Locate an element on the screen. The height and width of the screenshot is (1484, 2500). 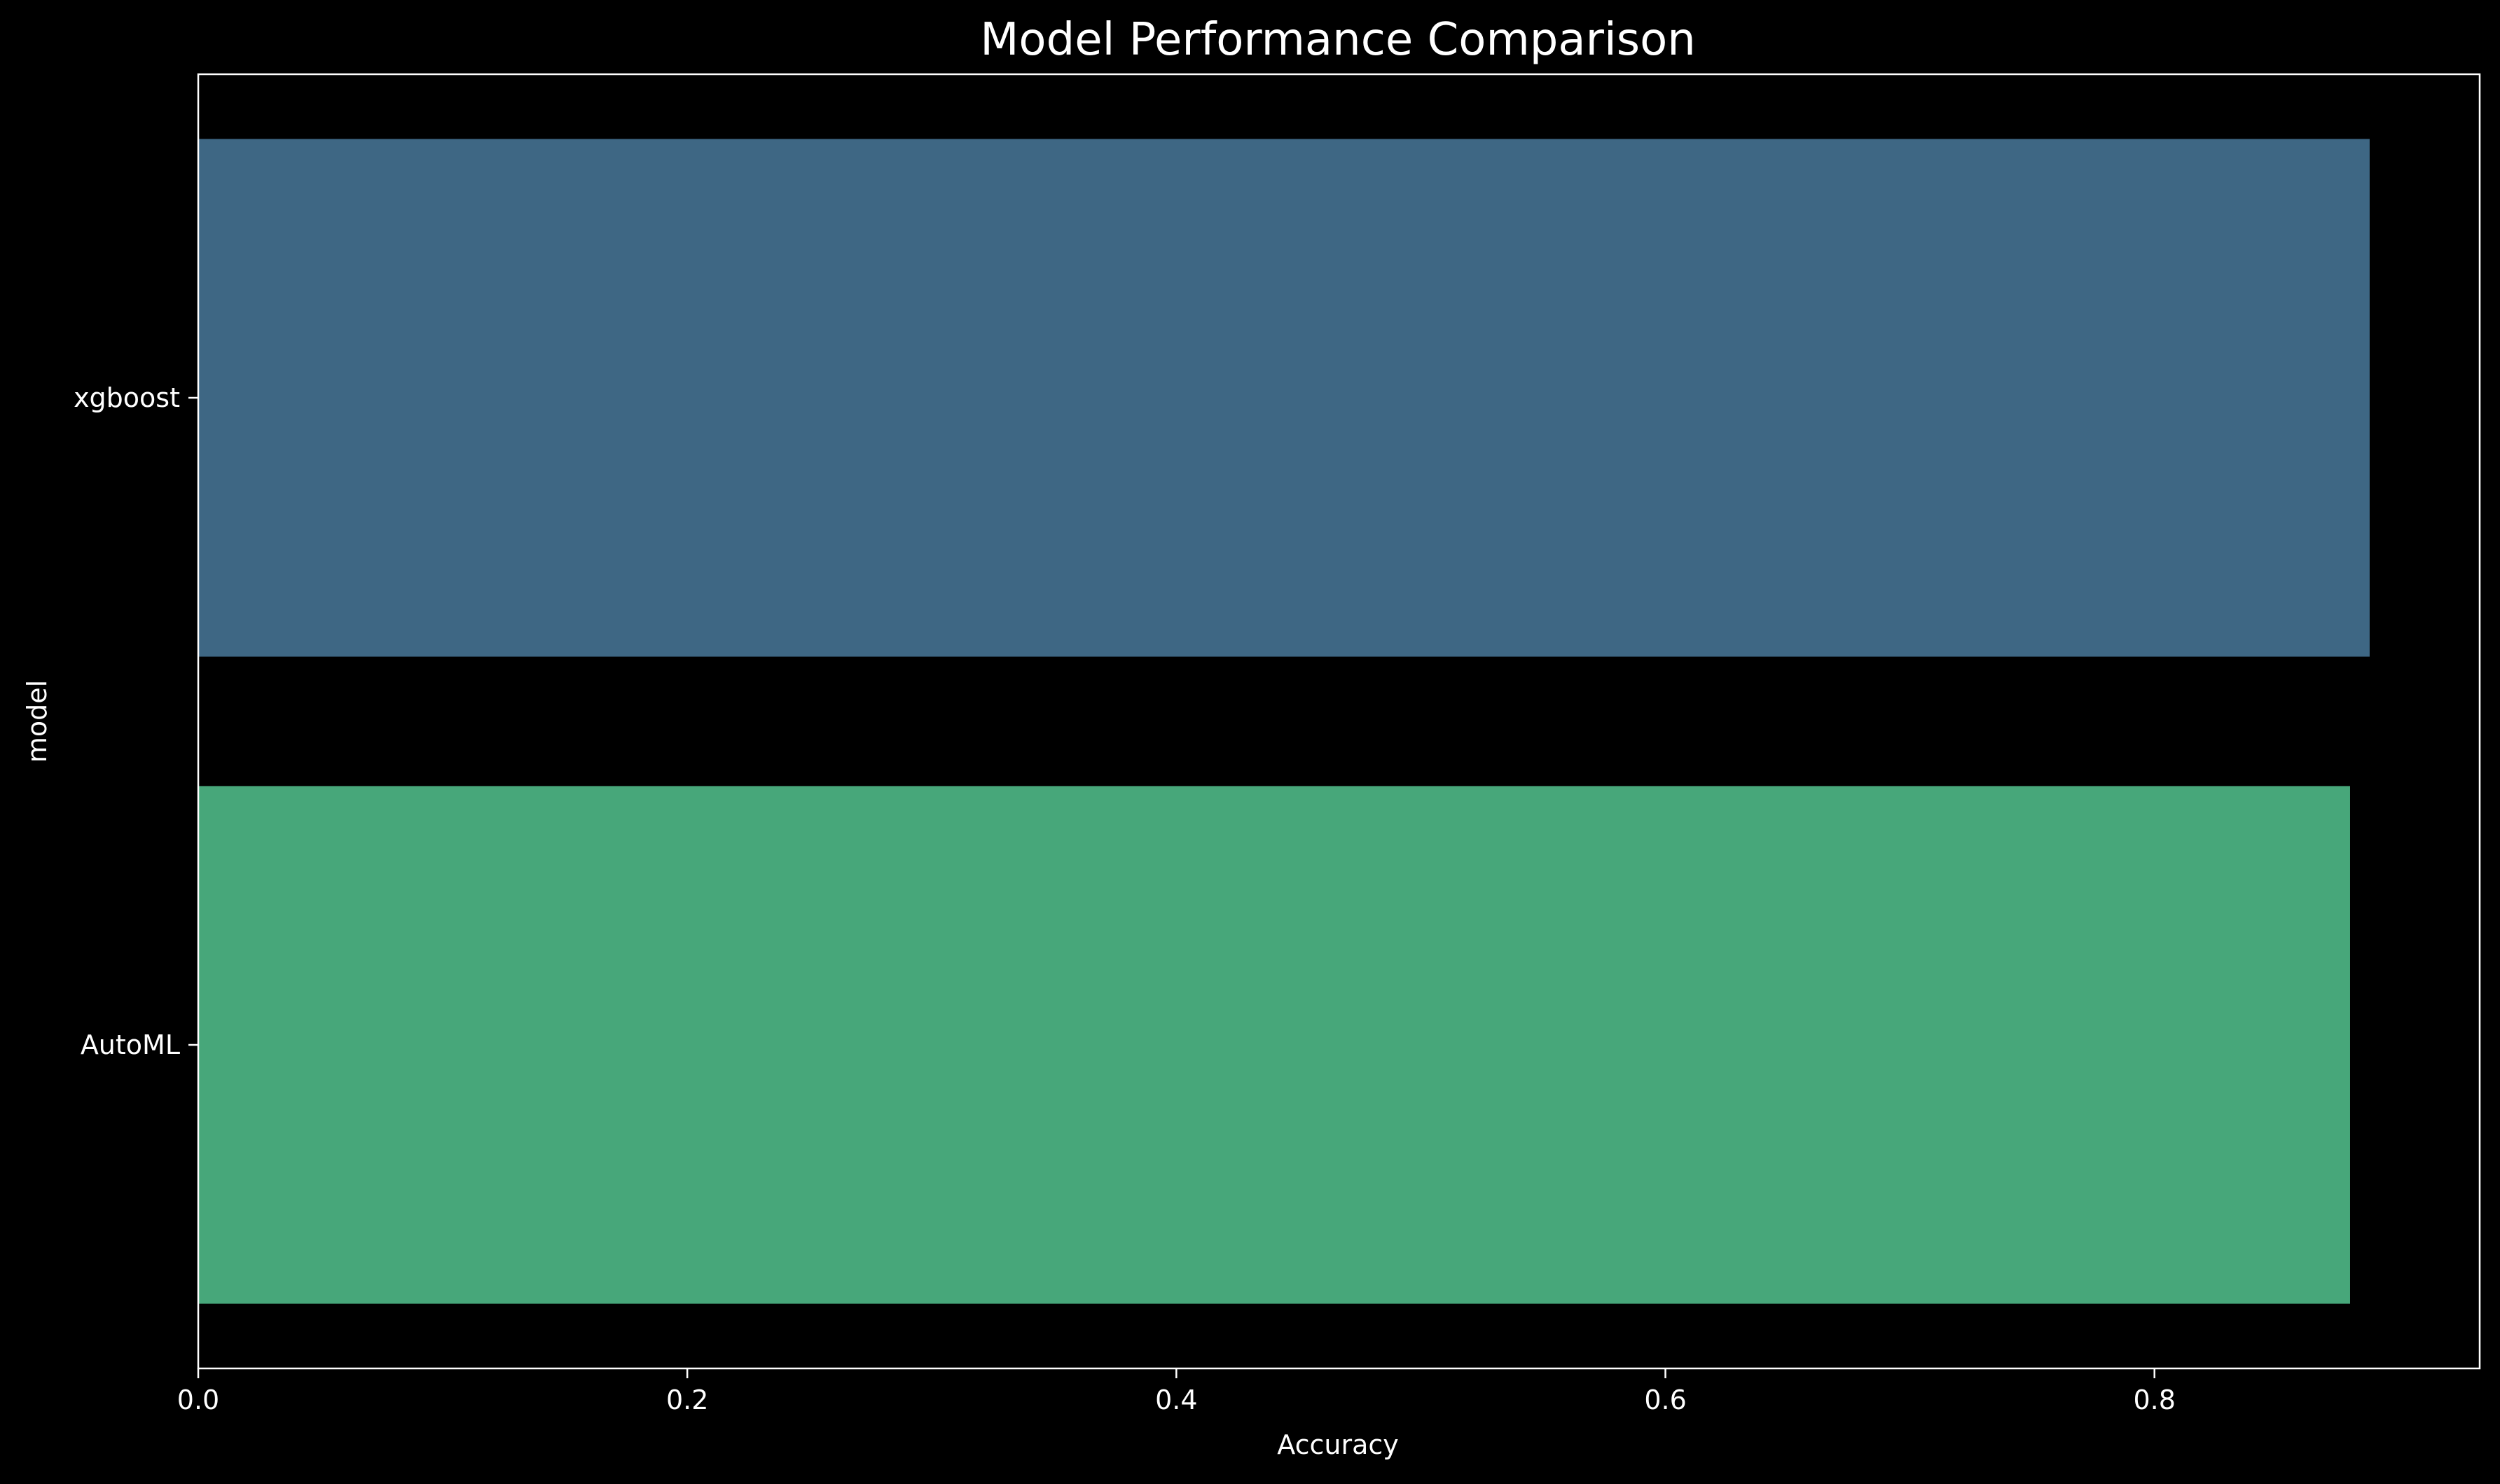
x-tick-label: 0.8 is located at coordinates (2154, 1400).